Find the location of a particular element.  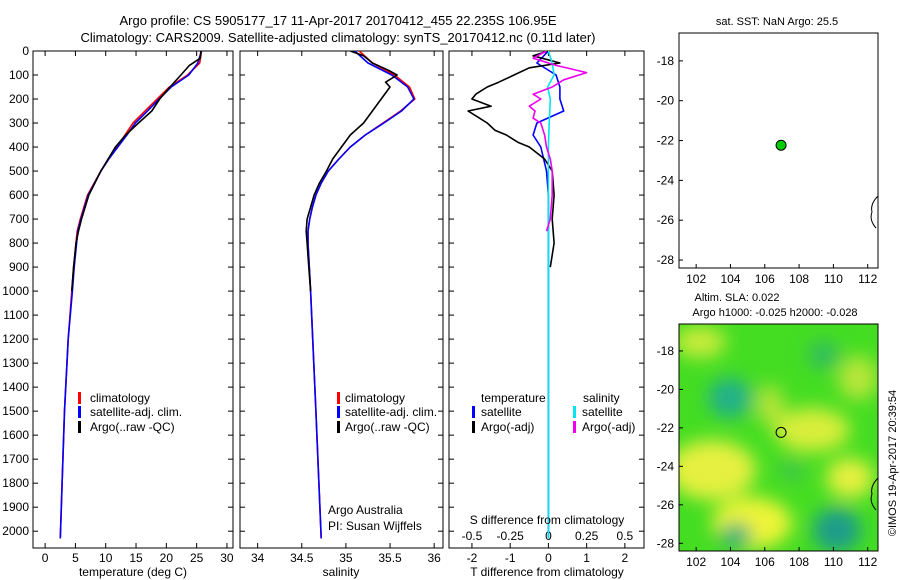

t-difference-axis-label: T difference from climatology is located at coordinates (547, 572).